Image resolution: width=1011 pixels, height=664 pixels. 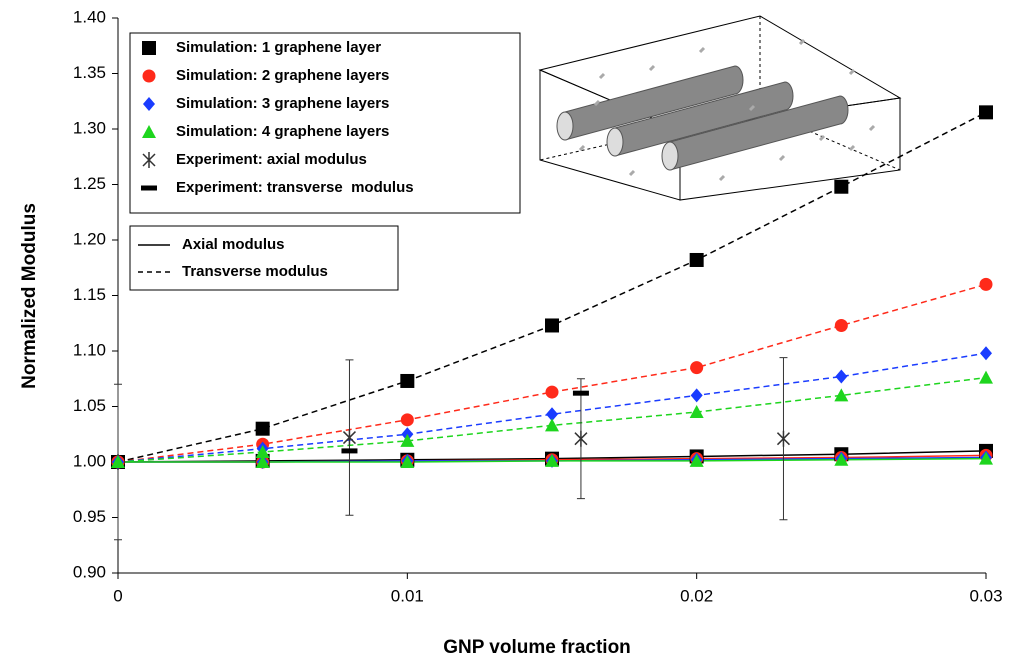 What do you see at coordinates (255, 271) in the screenshot?
I see `legend-label: Transverse modulus` at bounding box center [255, 271].